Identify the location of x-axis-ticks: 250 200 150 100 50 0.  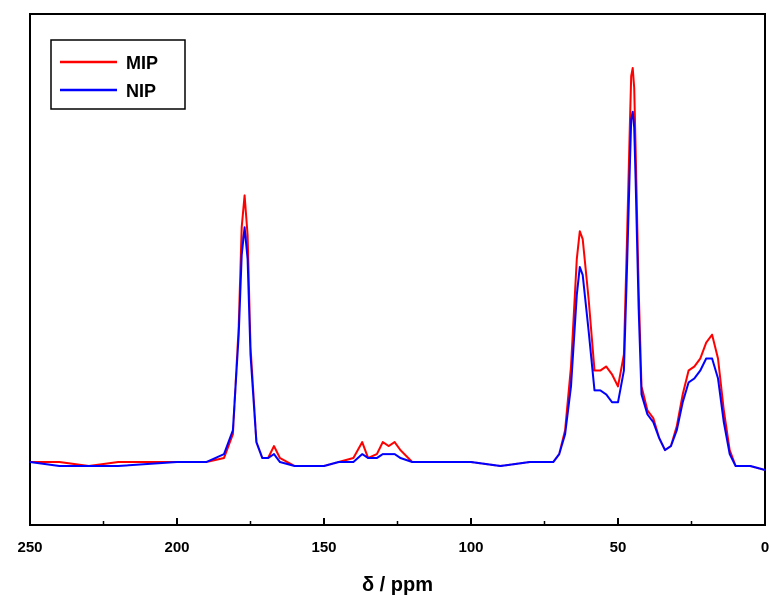
(393, 537).